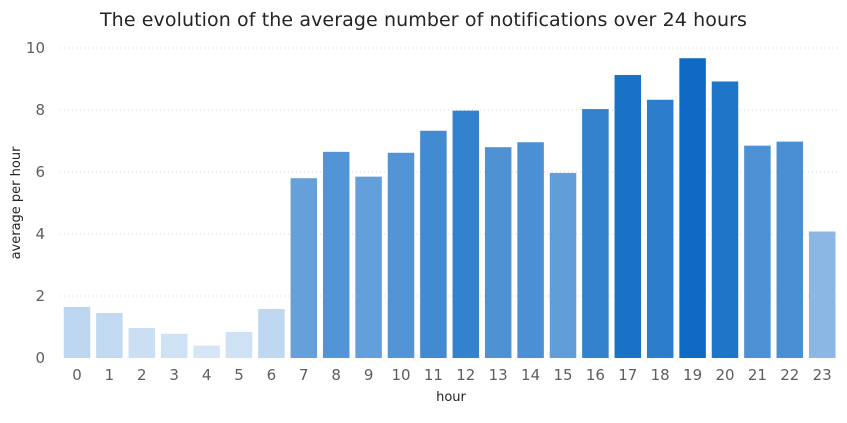  What do you see at coordinates (304, 375) in the screenshot?
I see `x-tick-label: 7` at bounding box center [304, 375].